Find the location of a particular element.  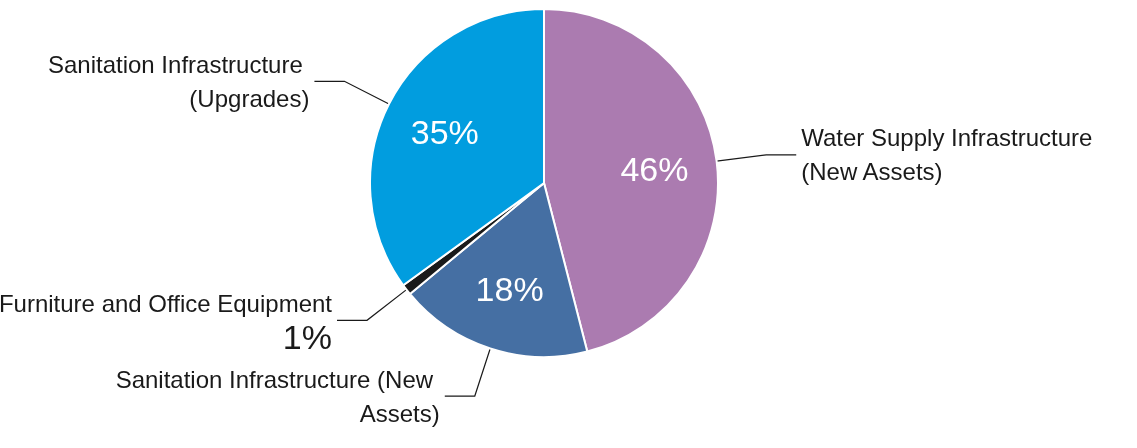

data-label: 1% is located at coordinates (307, 337).